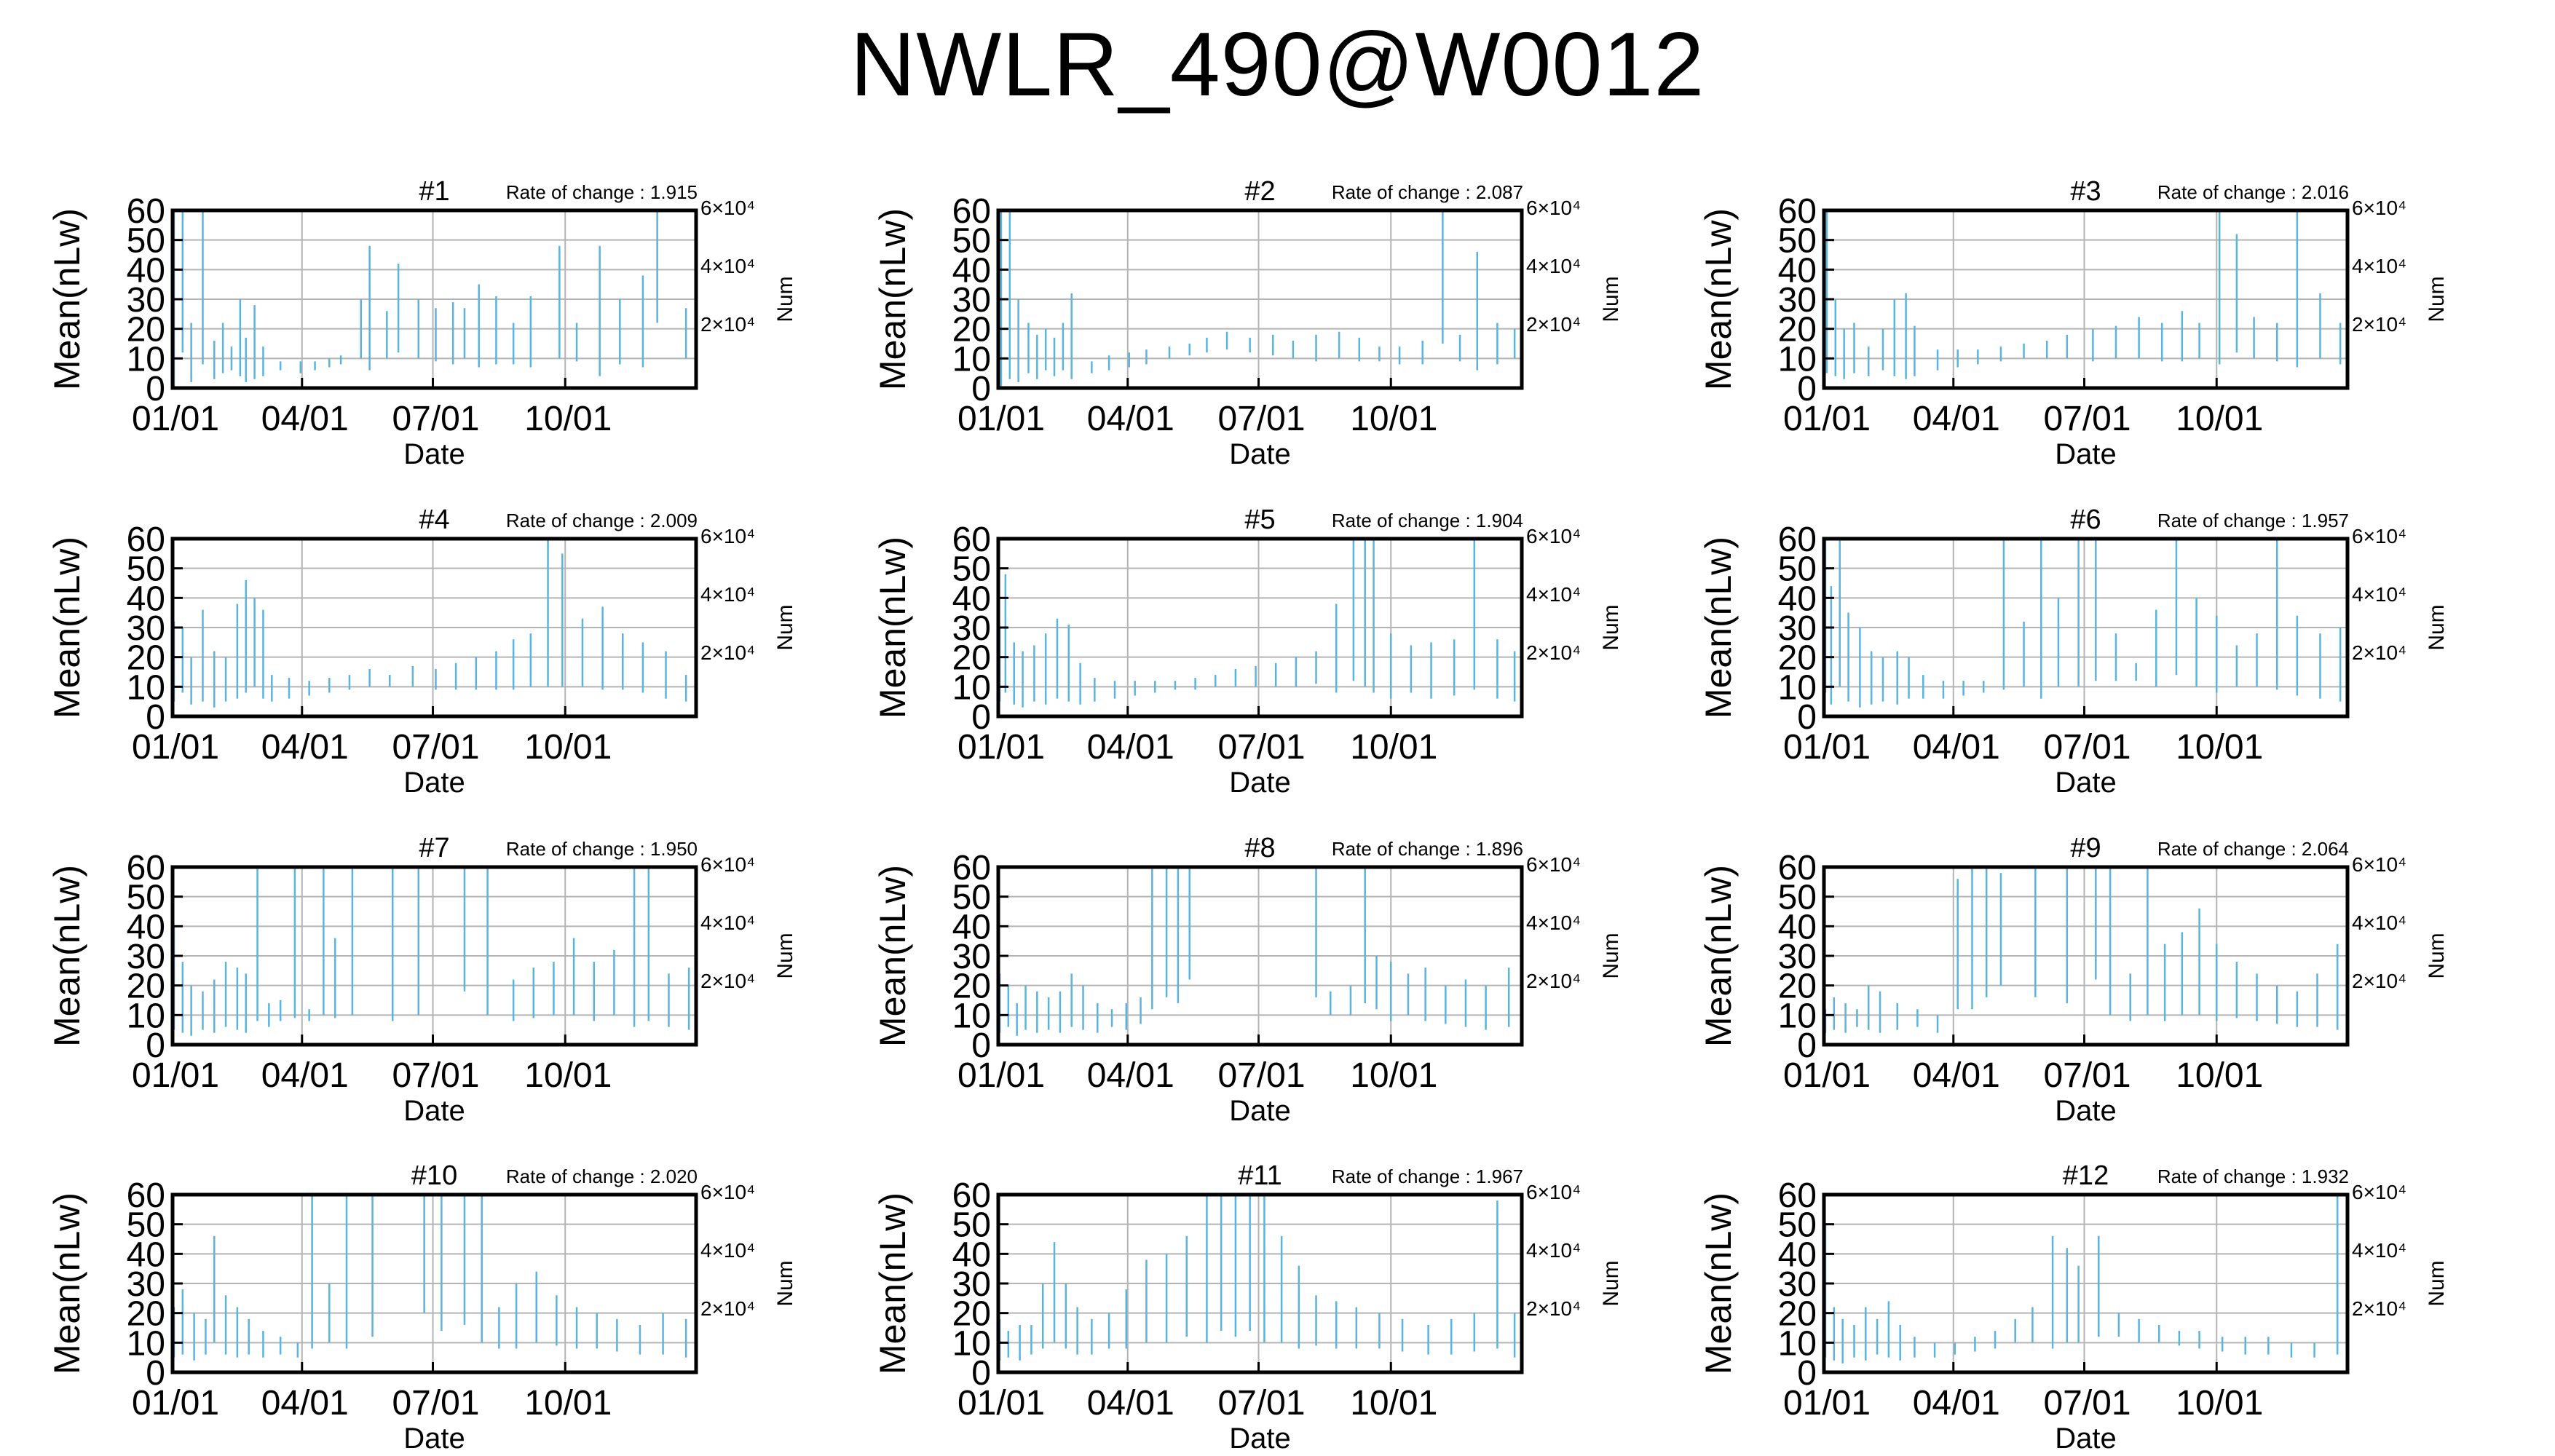 This screenshot has height=1456, width=2555. Describe the element at coordinates (434, 520) in the screenshot. I see `subplot-title: #4` at that location.